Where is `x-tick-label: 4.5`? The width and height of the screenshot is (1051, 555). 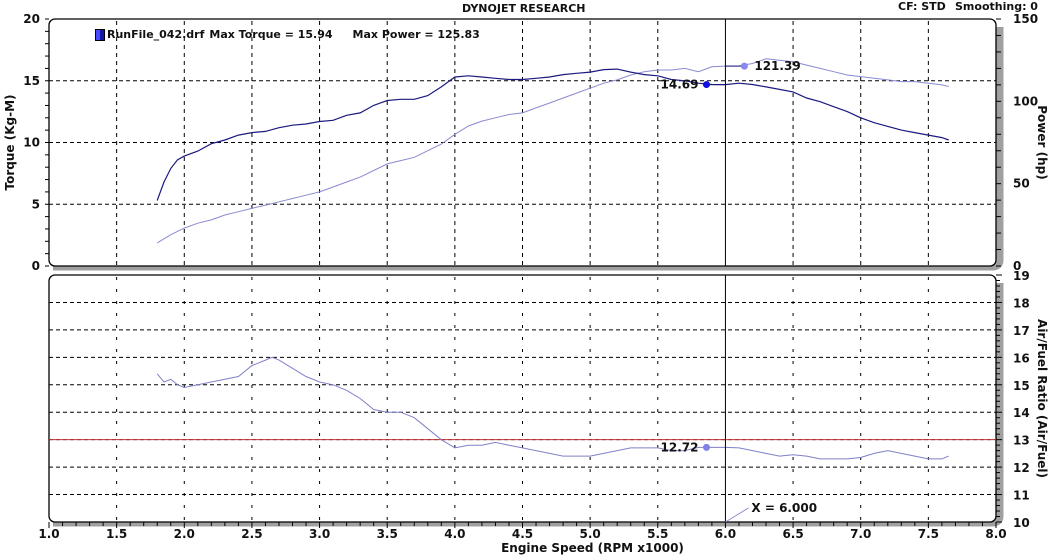 x-tick-label: 4.5 is located at coordinates (522, 534).